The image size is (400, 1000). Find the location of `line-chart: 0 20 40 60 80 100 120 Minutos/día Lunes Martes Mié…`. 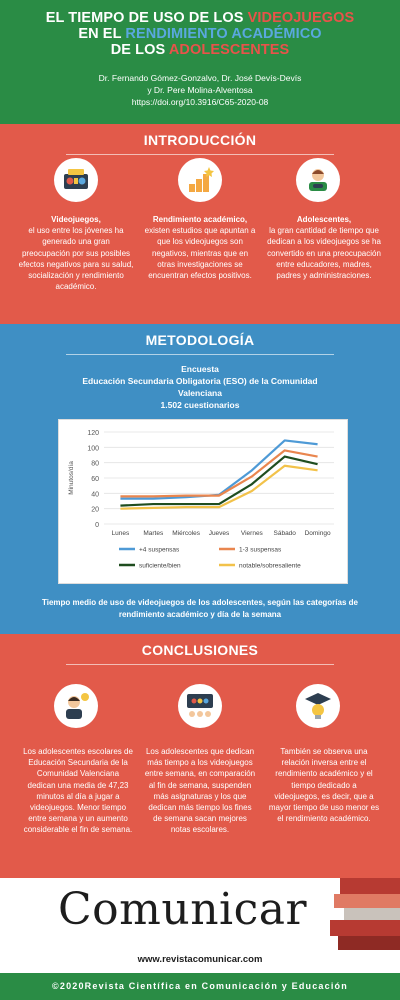

line-chart: 0 20 40 60 80 100 120 Minutos/día Lunes Martes Mié… is located at coordinates (203, 501).